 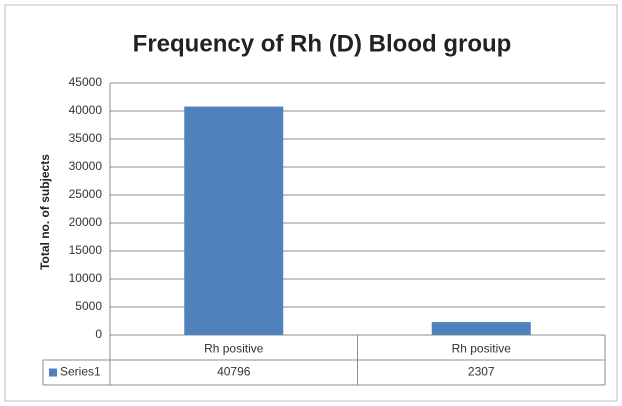 What do you see at coordinates (86, 194) in the screenshot?
I see `y-tick-label: 25000` at bounding box center [86, 194].